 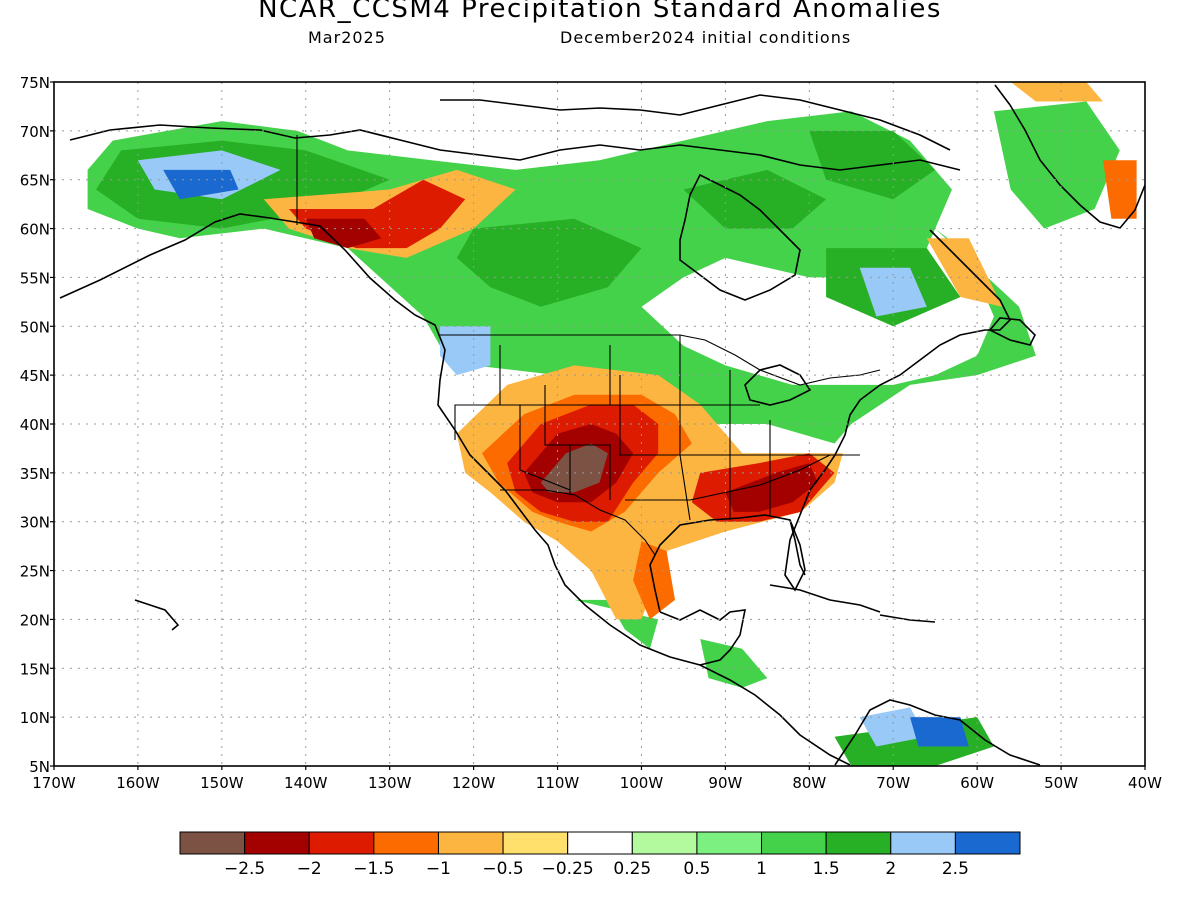 I want to click on colorbar: −2.5 −2 −1.5 −1 −0.5 −0.25 0.25 0.5 1 1.5 2 2.5, so click(x=600, y=855).